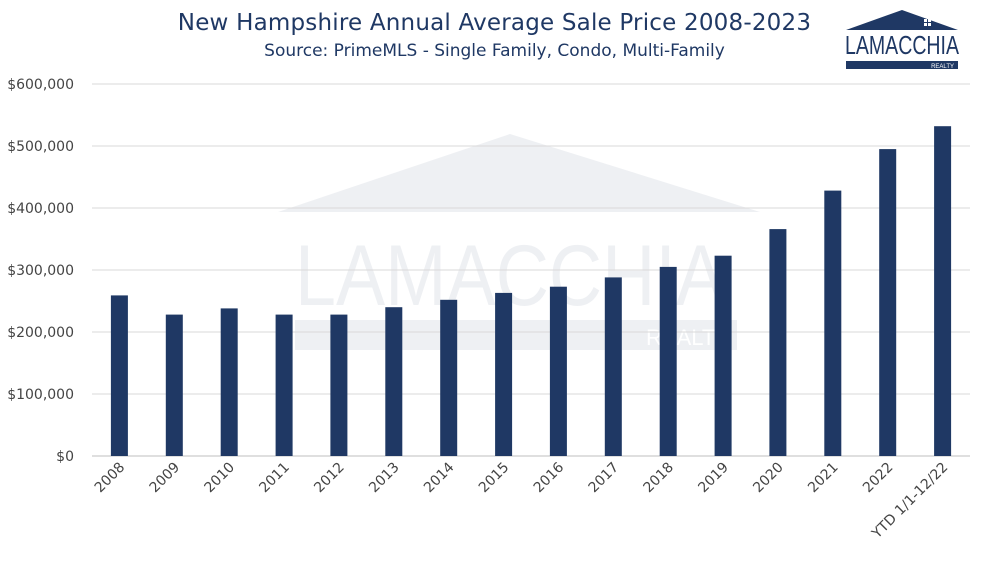  What do you see at coordinates (823, 478) in the screenshot?
I see `x-tick-label: 2021` at bounding box center [823, 478].